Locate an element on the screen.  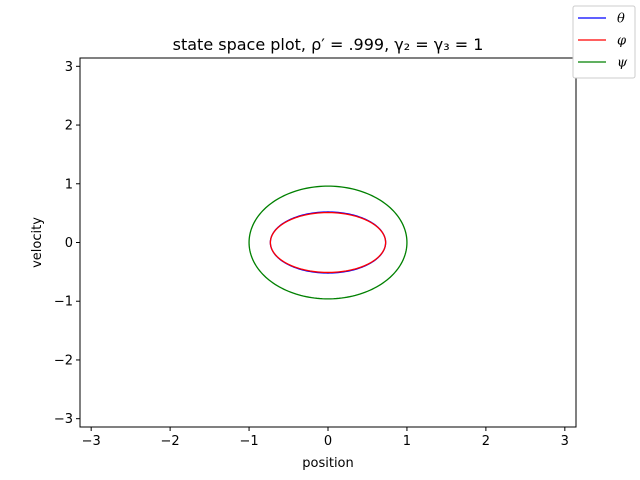
x-tick-label: 2 is located at coordinates (486, 441).